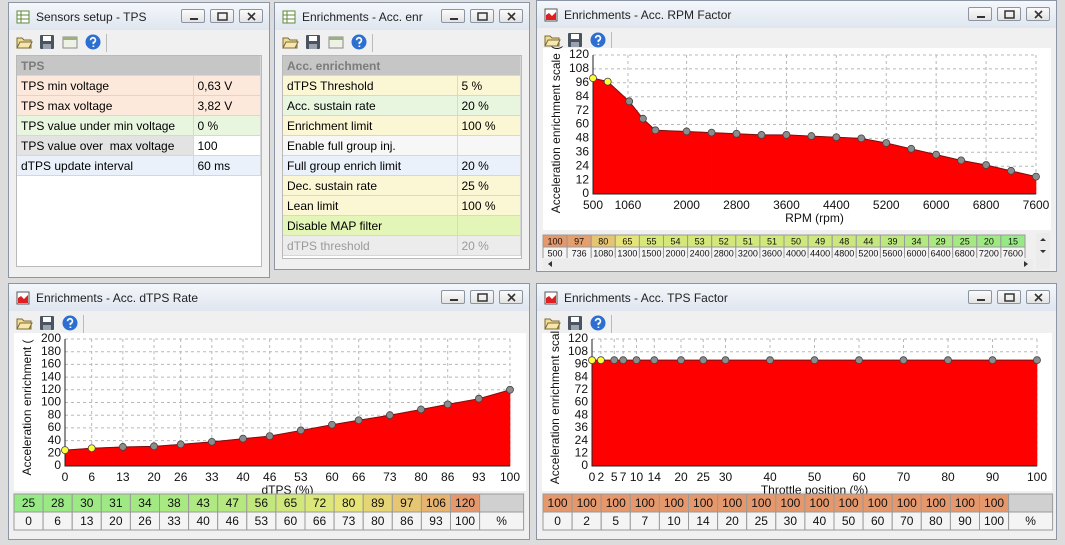 This screenshot has height=545, width=1065. I want to click on property-value: 100, so click(227, 145).